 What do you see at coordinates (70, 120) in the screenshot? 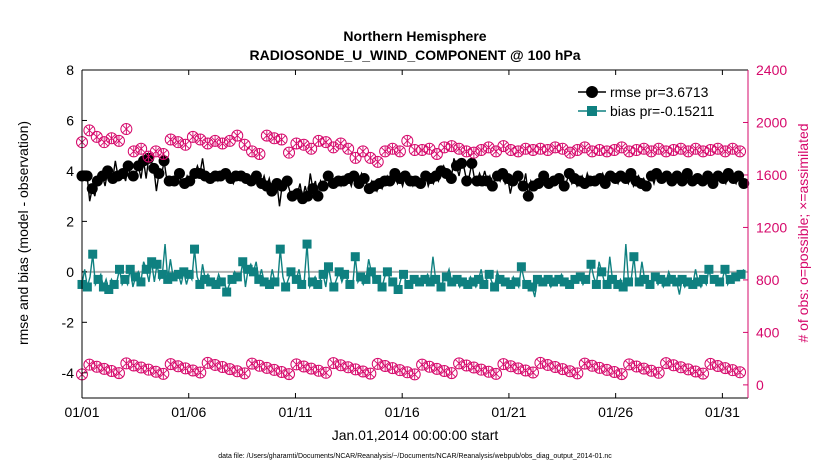
I see `y-tick-label-left: 6` at bounding box center [70, 120].